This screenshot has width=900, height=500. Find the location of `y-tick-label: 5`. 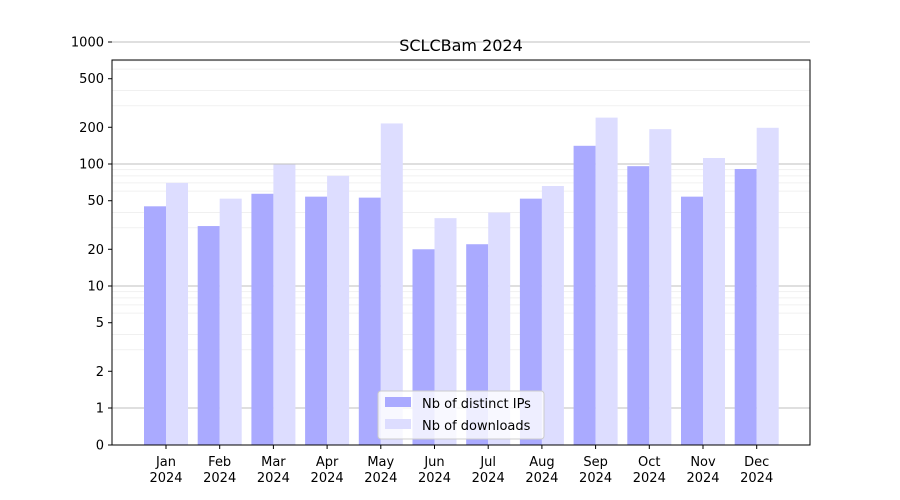

y-tick-label: 5 is located at coordinates (100, 323).